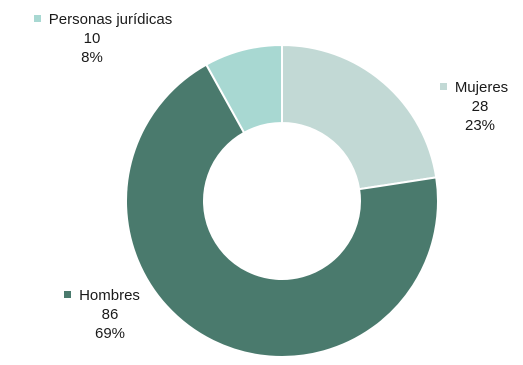 This screenshot has height=365, width=523. Describe the element at coordinates (480, 125) in the screenshot. I see `slice-percent-mujeres: 23%` at that location.